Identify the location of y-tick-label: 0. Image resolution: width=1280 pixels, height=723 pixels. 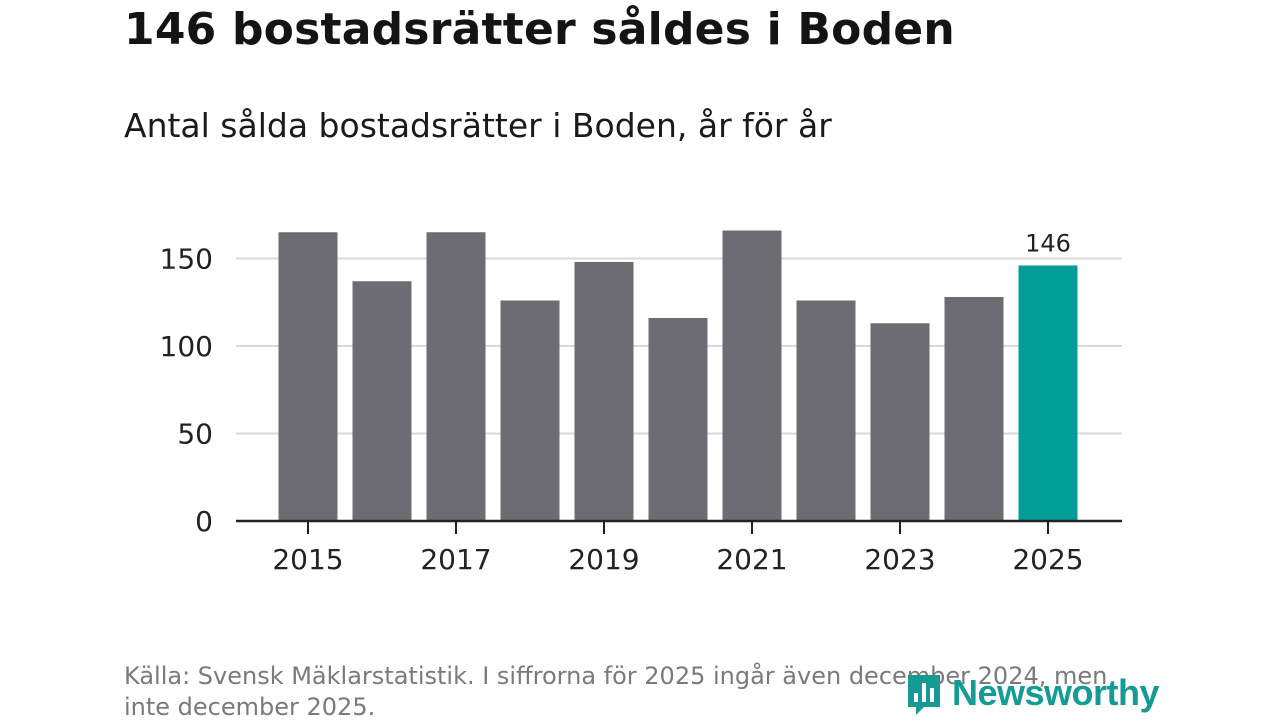
(204, 521).